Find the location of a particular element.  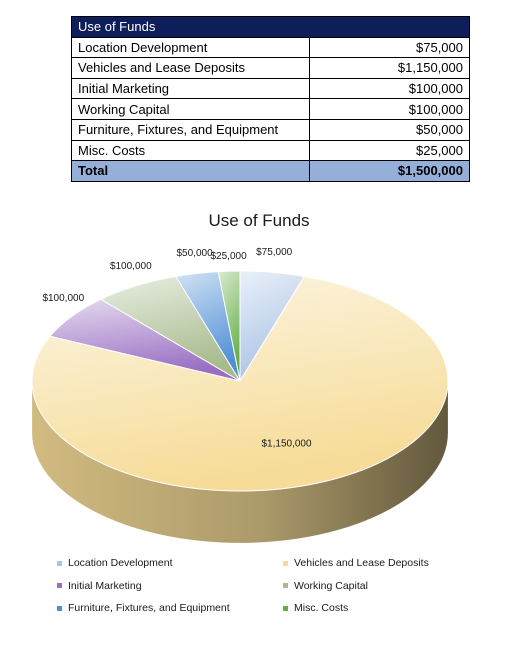

table-row: Working Capital $100,000 is located at coordinates (270, 109).